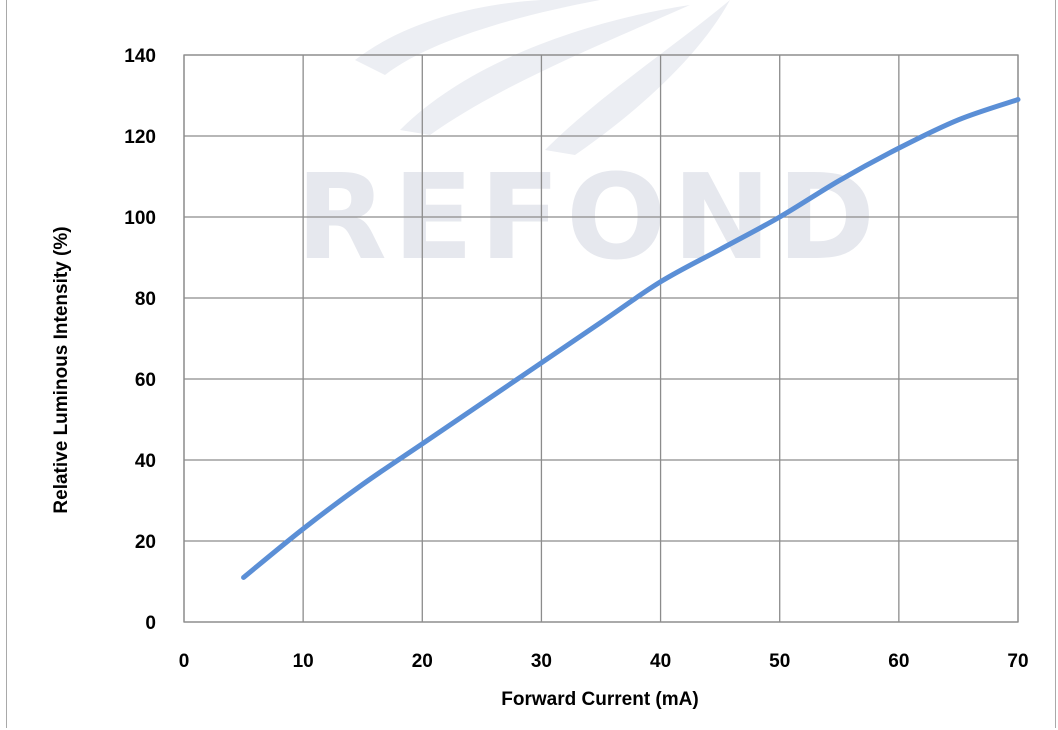  I want to click on y-axis-title: Relative Luminous Intensity (%), so click(61, 369).